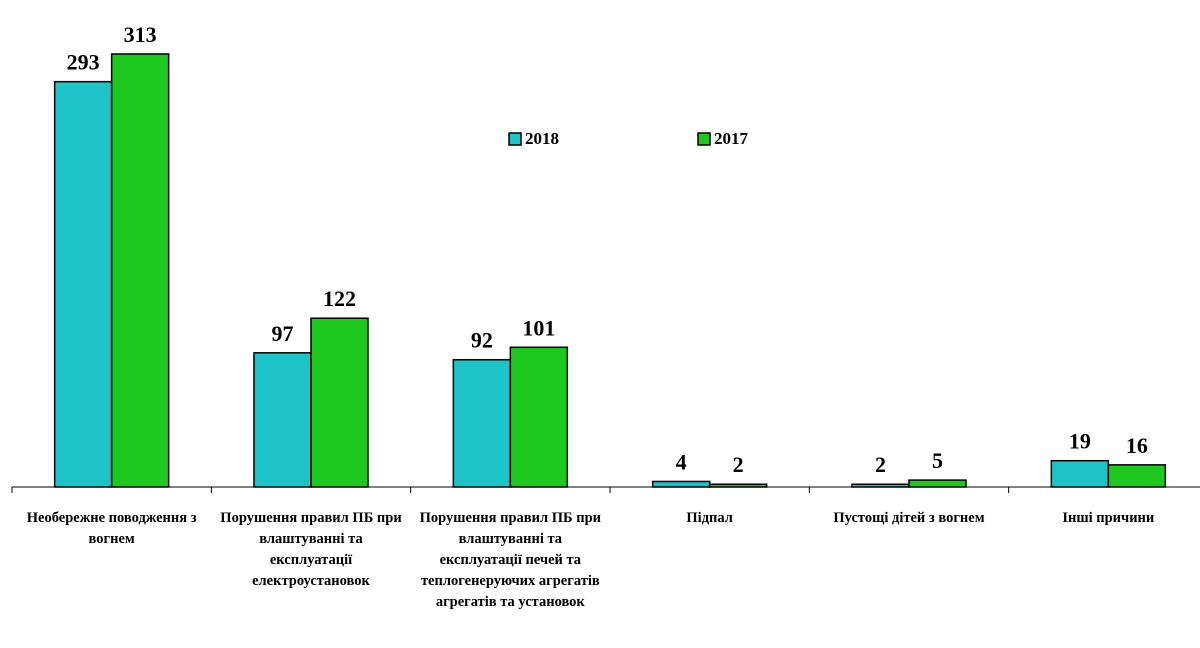  What do you see at coordinates (731, 138) in the screenshot?
I see `legend-label: 2017` at bounding box center [731, 138].